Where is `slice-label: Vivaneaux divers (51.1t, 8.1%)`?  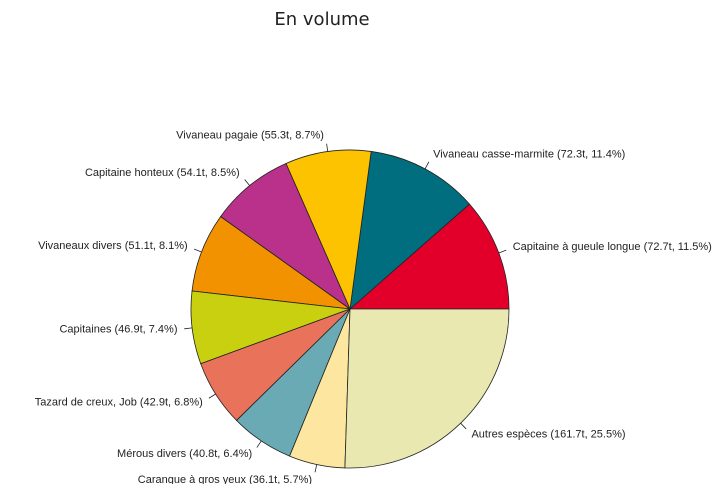 slice-label: Vivaneaux divers (51.1t, 8.1%) is located at coordinates (113, 246).